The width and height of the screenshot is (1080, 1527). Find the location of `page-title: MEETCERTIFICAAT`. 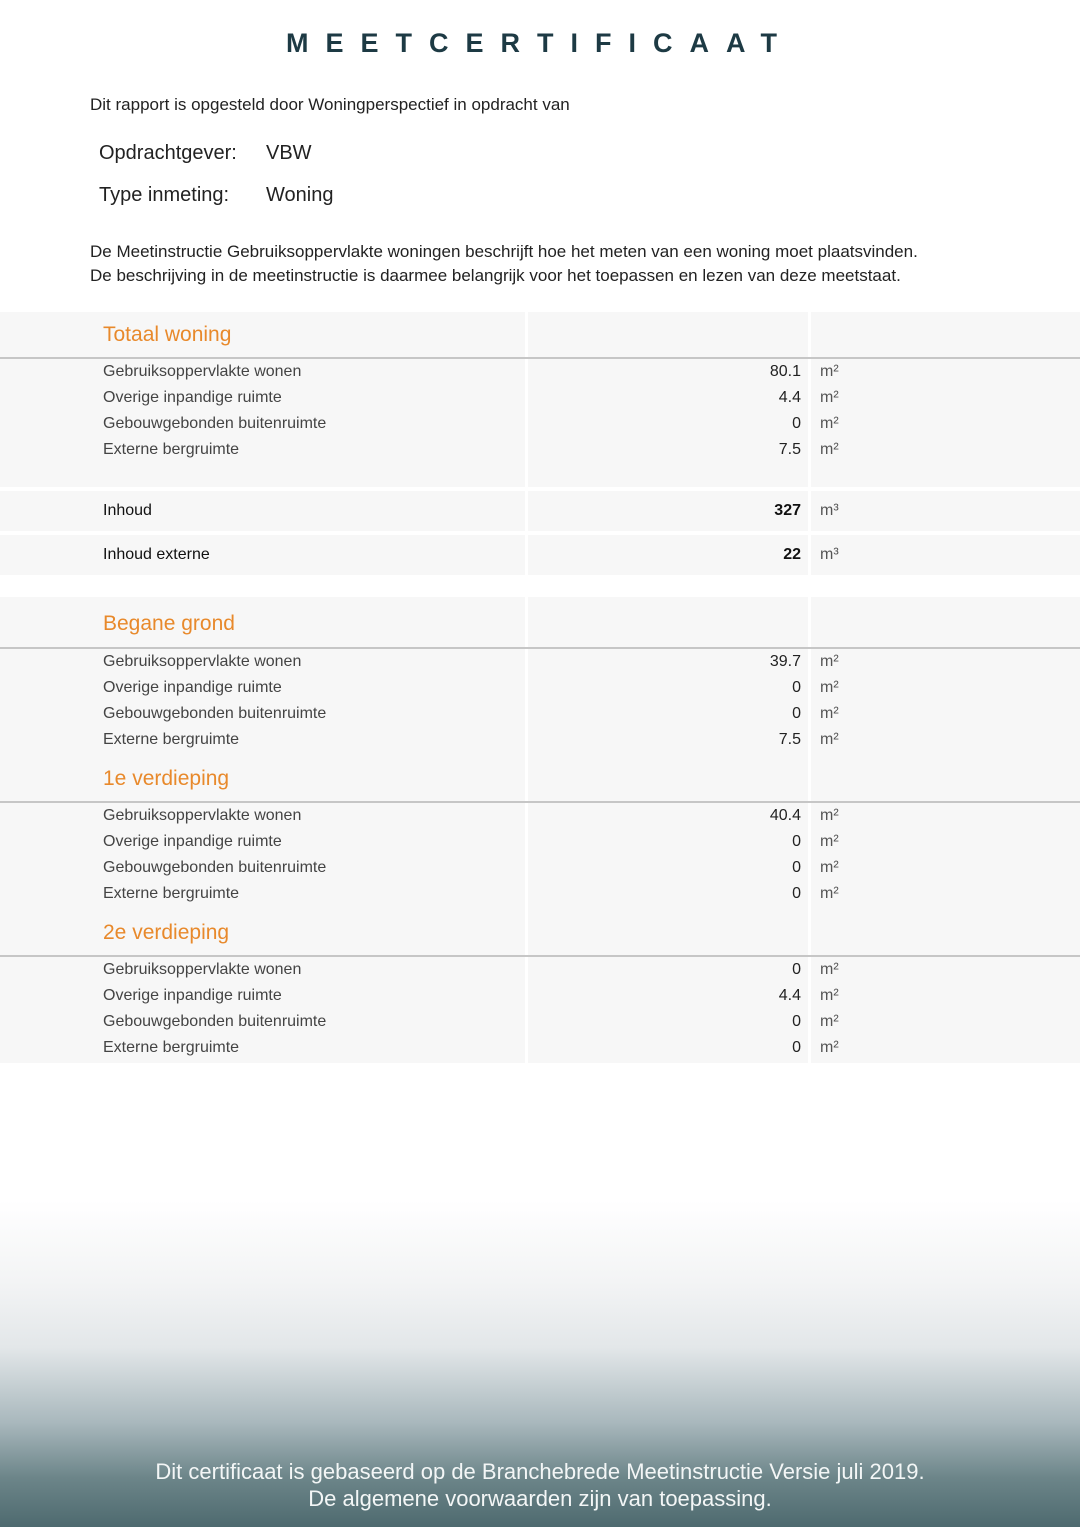

page-title: MEETCERTIFICAAT is located at coordinates (540, 43).